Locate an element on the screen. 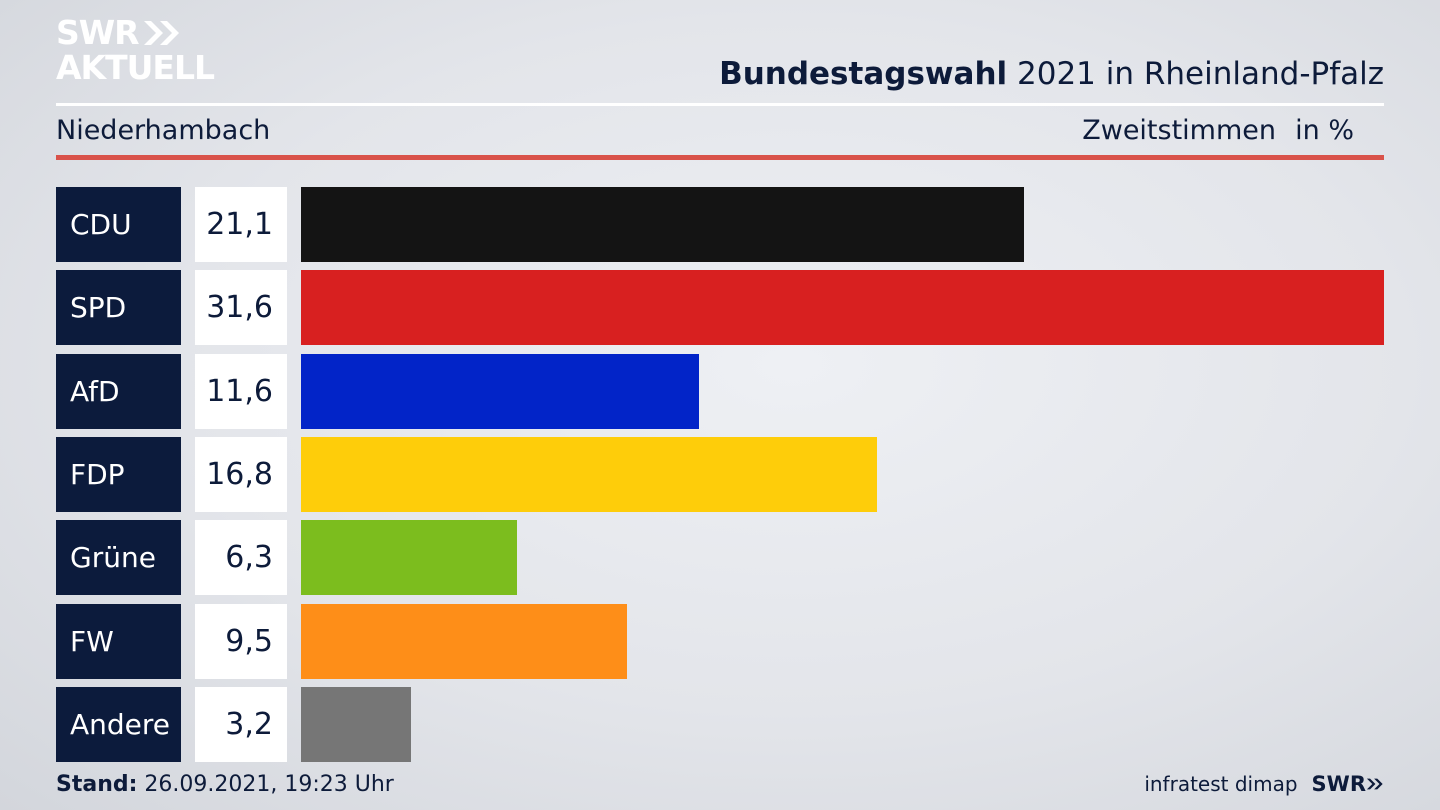 Image resolution: width=1440 pixels, height=810 pixels. swr-brand: SWR is located at coordinates (1348, 784).